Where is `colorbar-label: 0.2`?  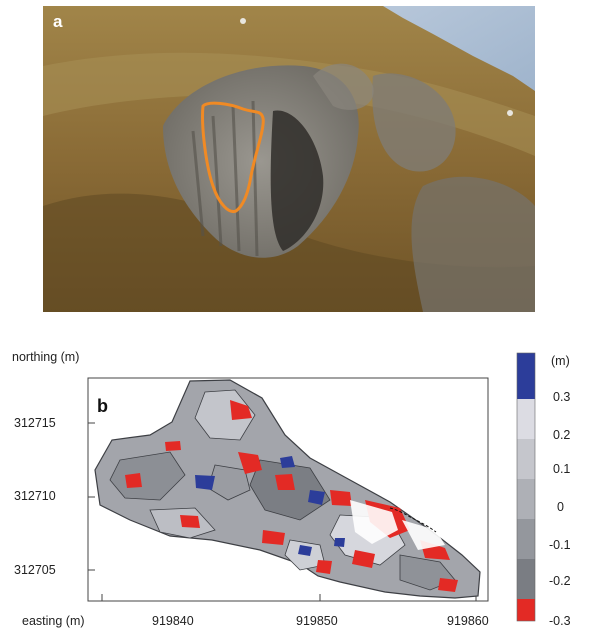
colorbar-label: 0.2 is located at coordinates (561, 435).